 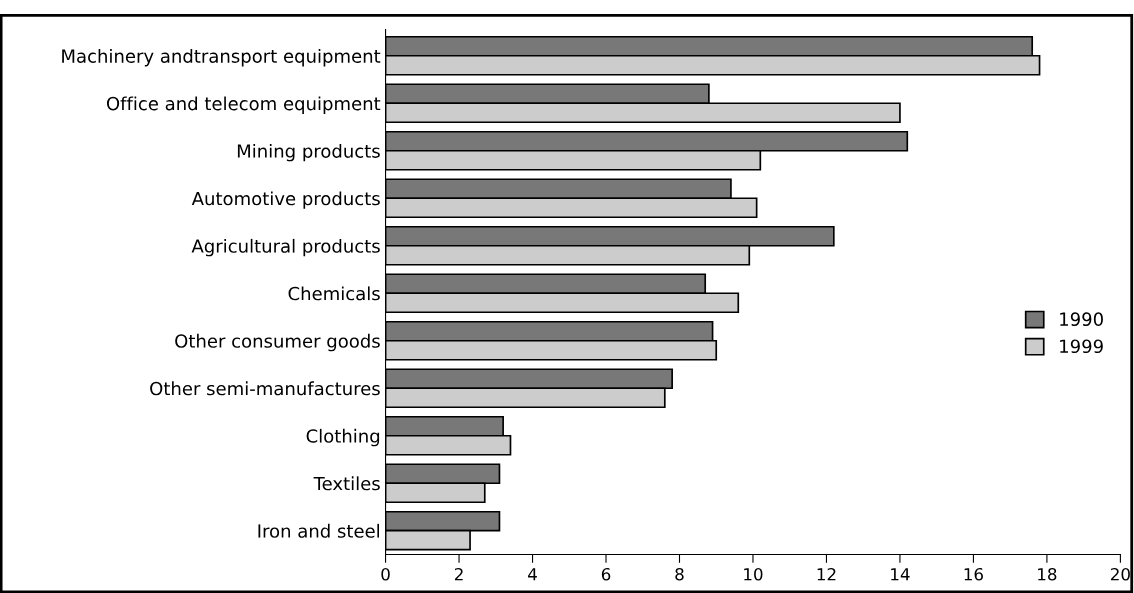 What do you see at coordinates (308, 152) in the screenshot?
I see `y-tick-label: Mining products` at bounding box center [308, 152].